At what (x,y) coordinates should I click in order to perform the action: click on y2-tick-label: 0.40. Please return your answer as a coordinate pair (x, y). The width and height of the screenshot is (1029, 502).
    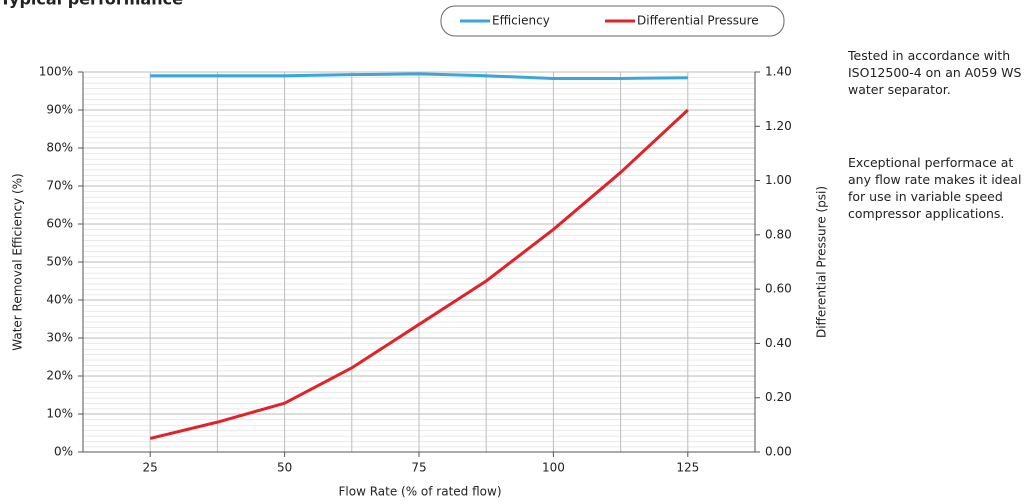
    Looking at the image, I should click on (778, 343).